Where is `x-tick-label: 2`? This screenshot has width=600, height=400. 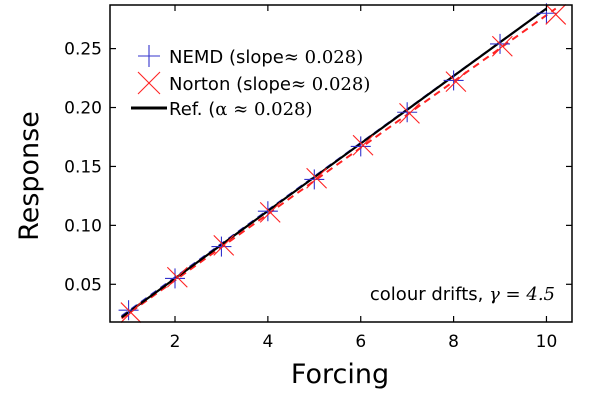 x-tick-label: 2 is located at coordinates (175, 342).